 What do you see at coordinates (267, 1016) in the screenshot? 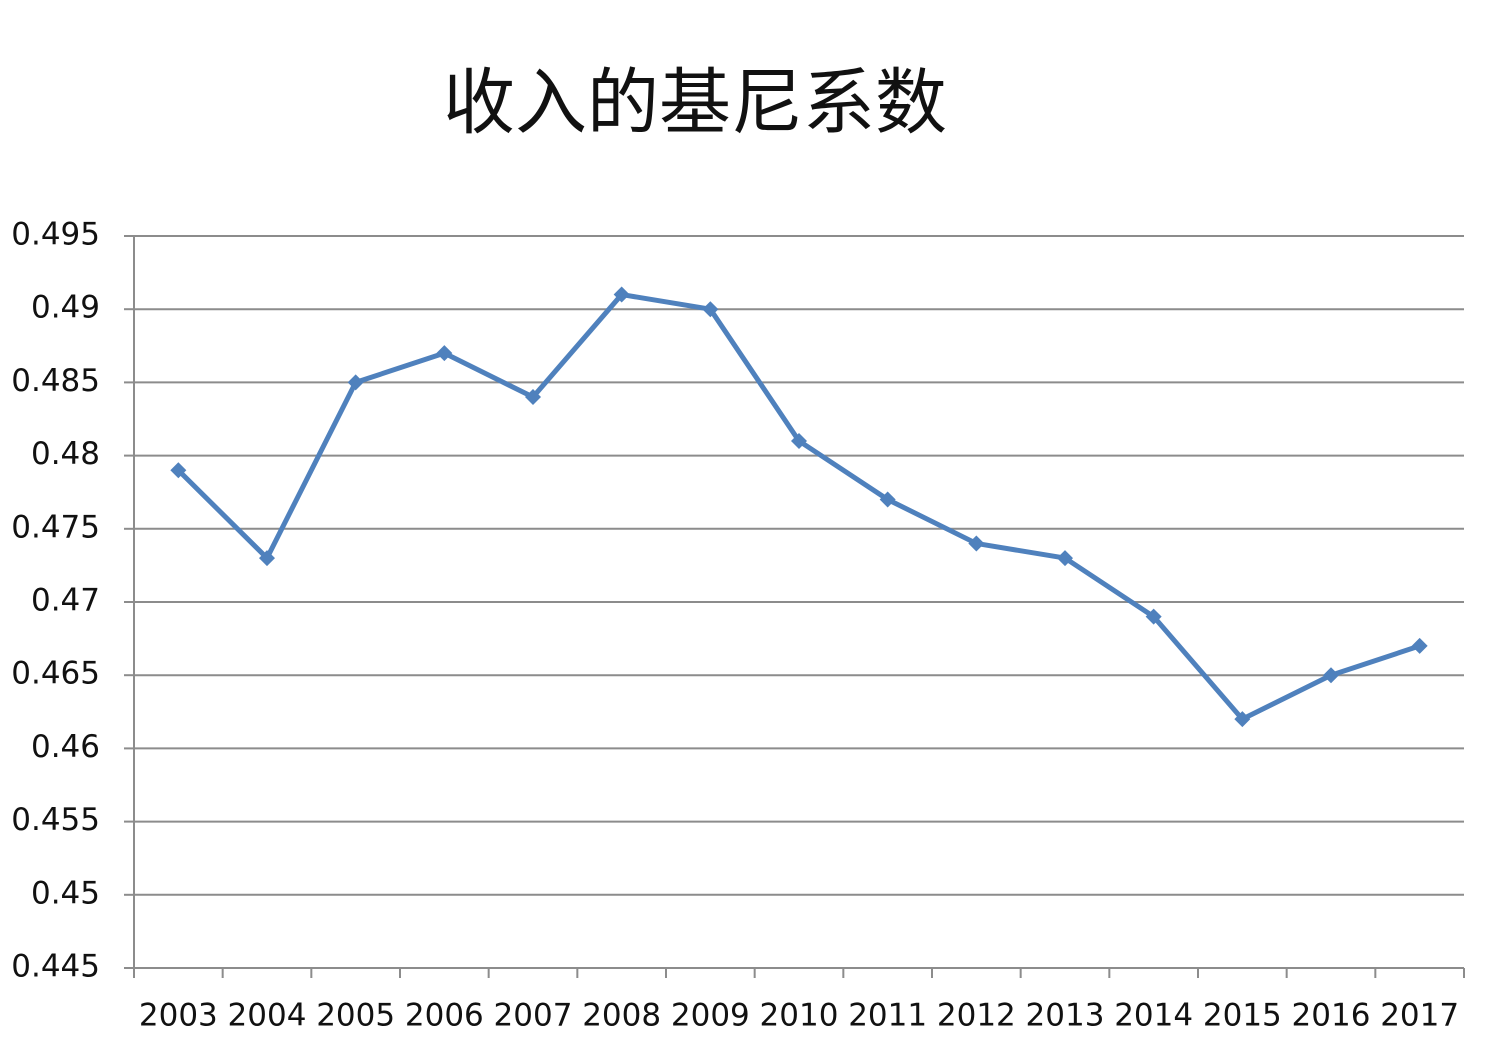
I see `x-tick-label: 2004` at bounding box center [267, 1016].